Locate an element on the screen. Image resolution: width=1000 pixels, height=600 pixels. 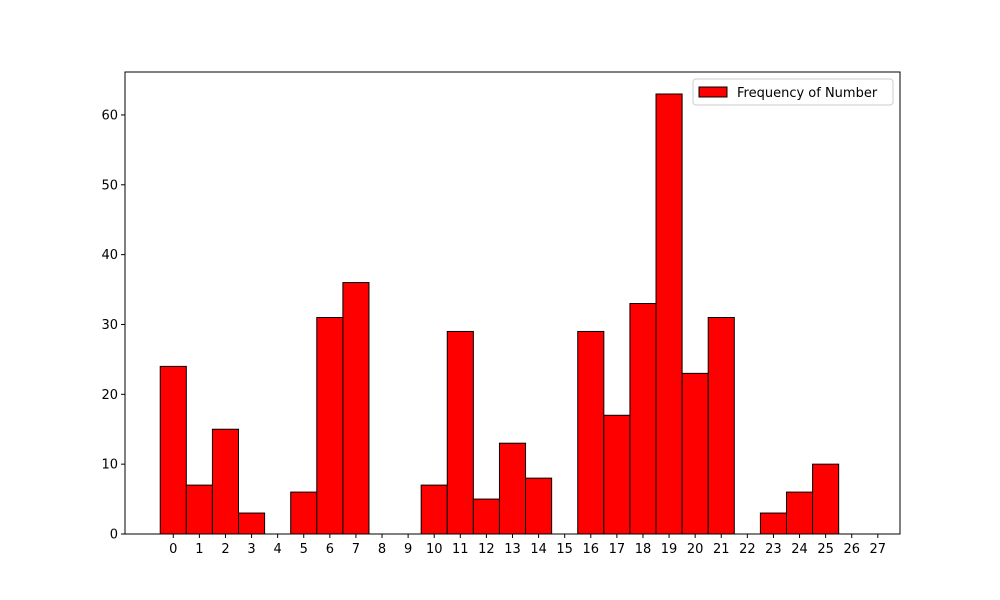
x-tick-label: 1 is located at coordinates (199, 549).